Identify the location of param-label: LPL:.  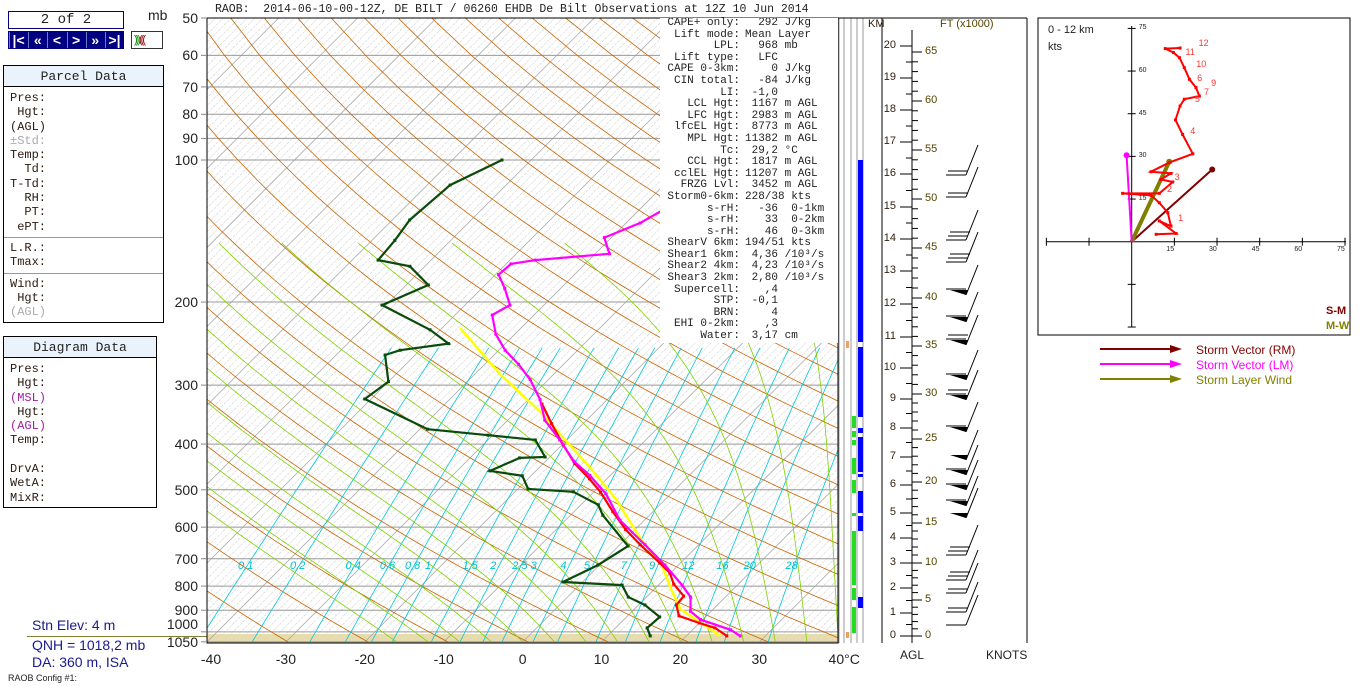
(726, 46).